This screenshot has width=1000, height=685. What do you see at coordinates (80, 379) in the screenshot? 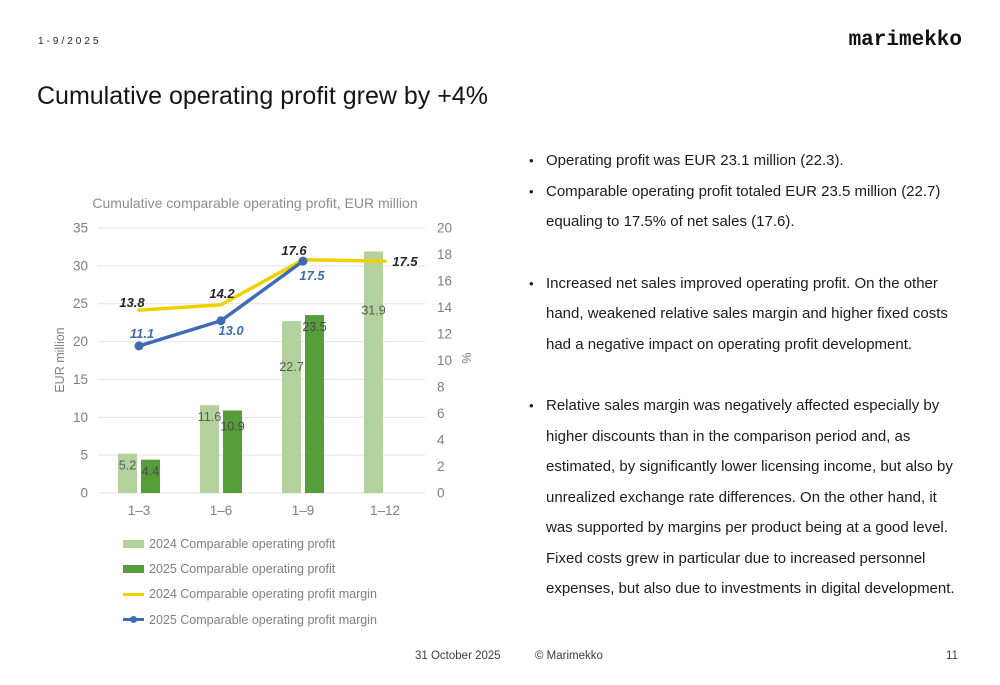
I see `left-tick: 15` at bounding box center [80, 379].